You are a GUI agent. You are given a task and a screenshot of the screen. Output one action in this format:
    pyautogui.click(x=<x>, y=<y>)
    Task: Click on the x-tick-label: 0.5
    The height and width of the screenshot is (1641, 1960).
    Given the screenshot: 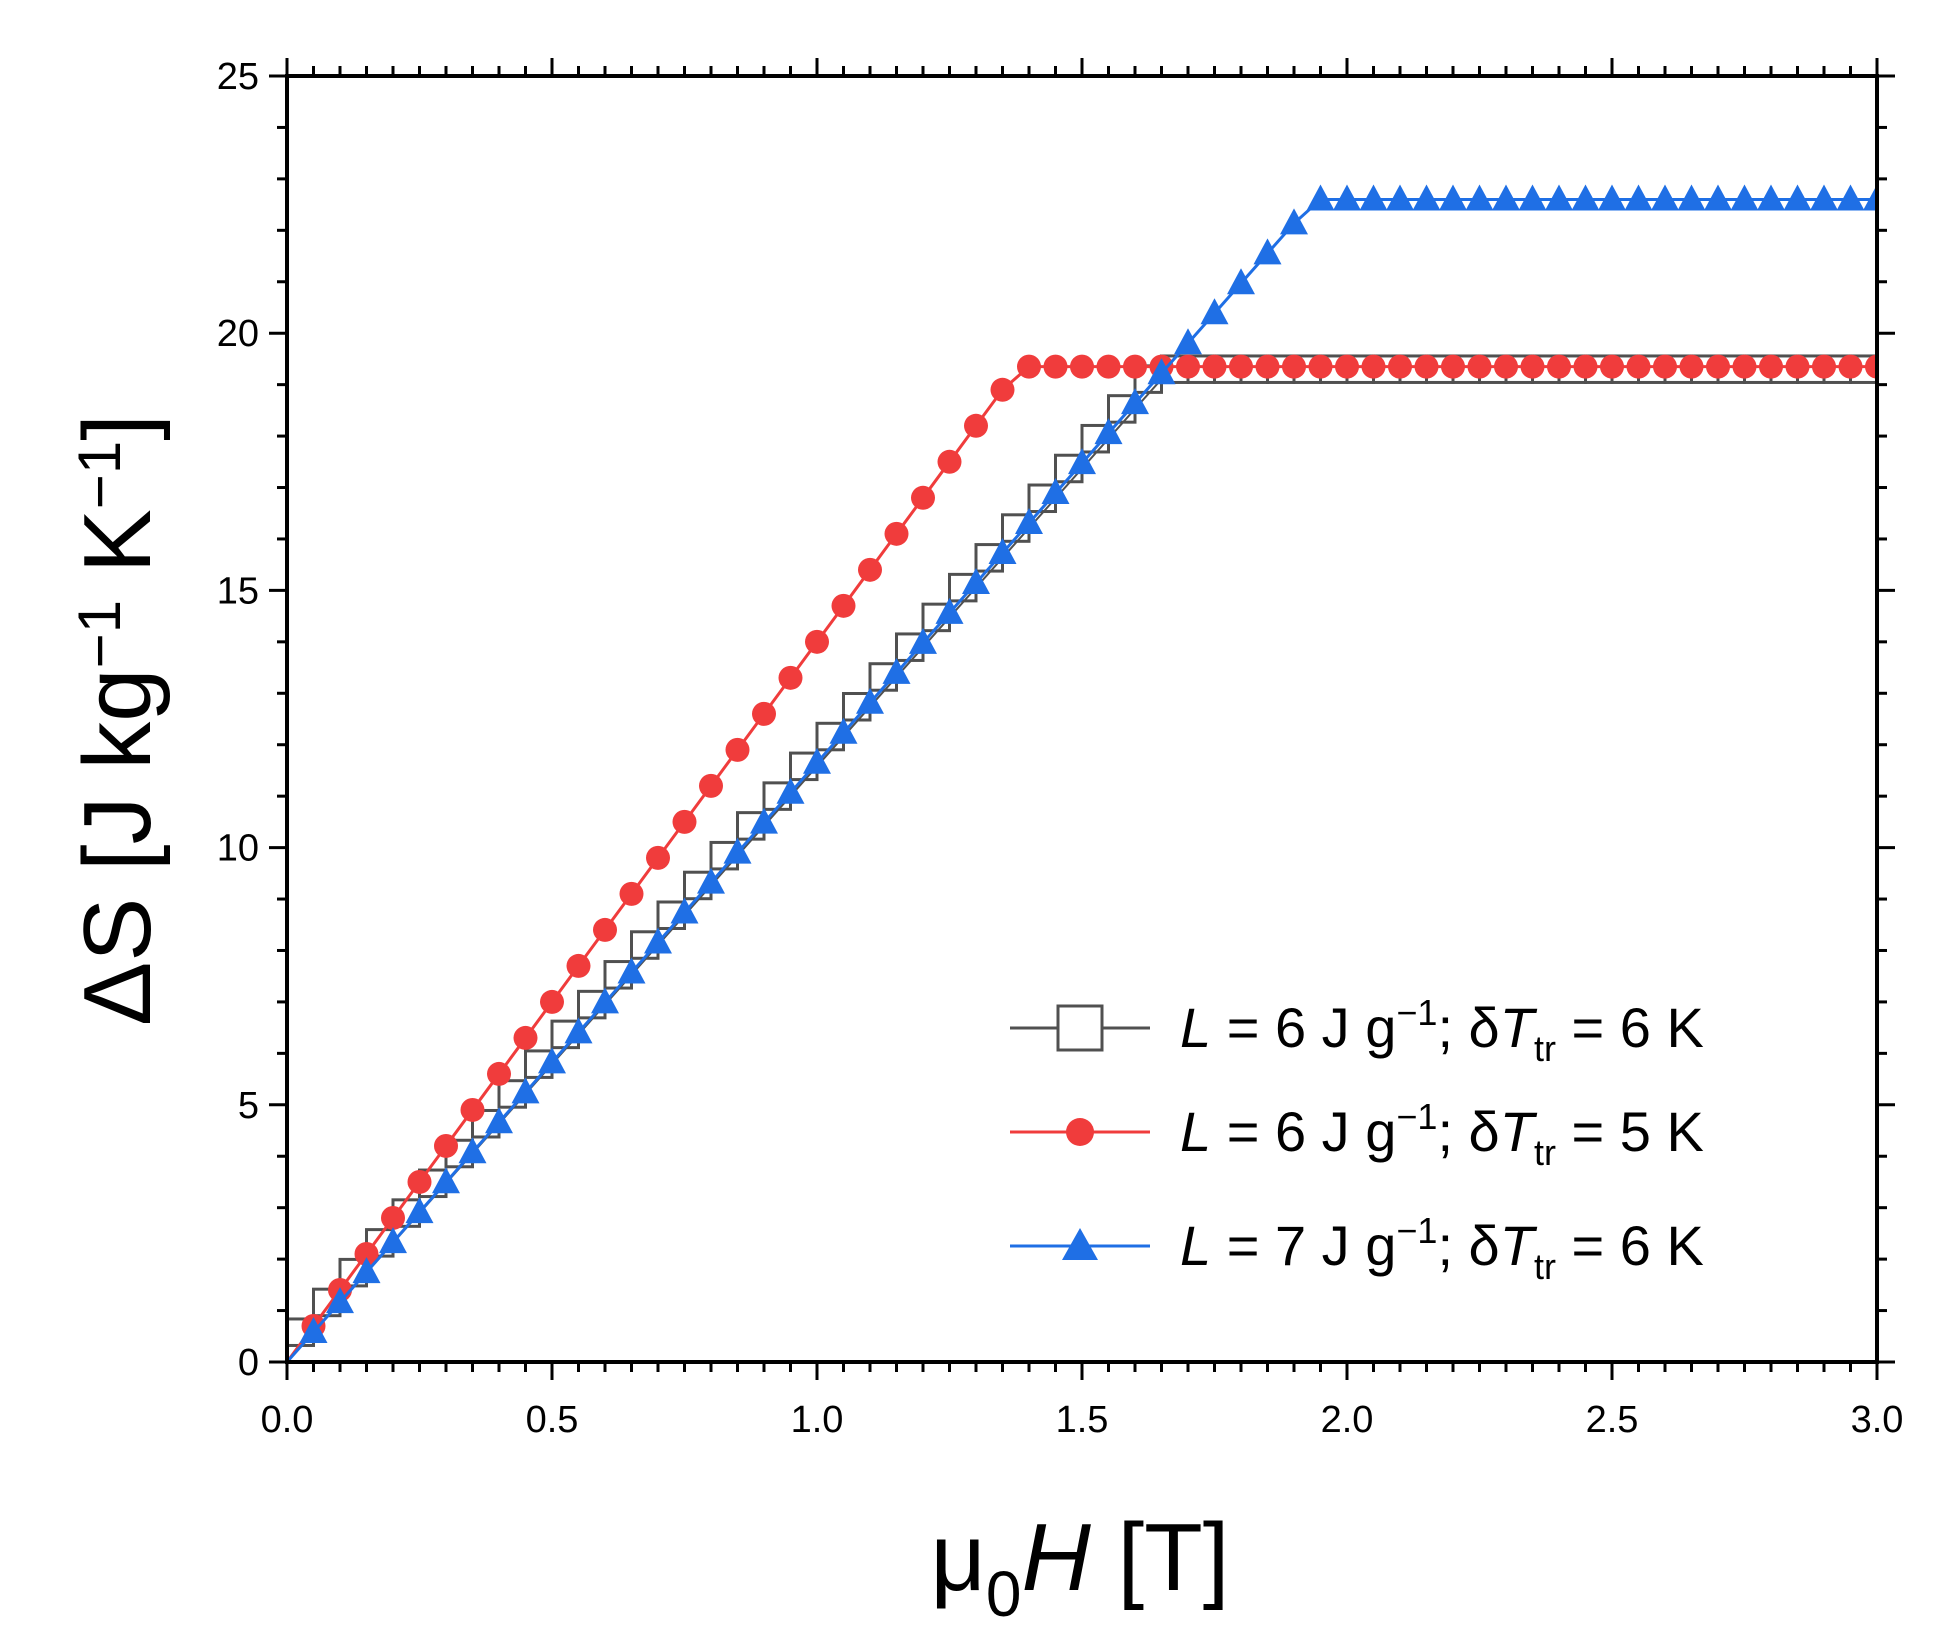 What is the action you would take?
    pyautogui.click(x=552, y=1420)
    